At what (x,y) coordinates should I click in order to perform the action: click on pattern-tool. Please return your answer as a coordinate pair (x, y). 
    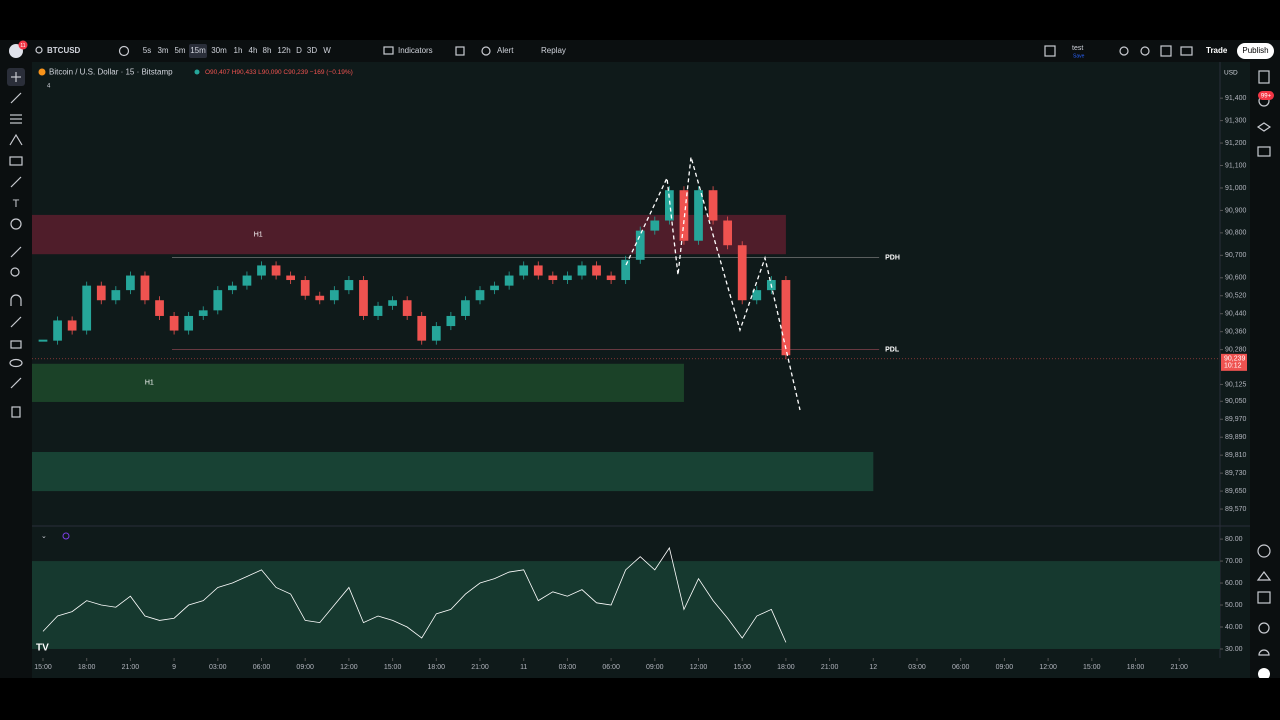
    Looking at the image, I should click on (16, 139).